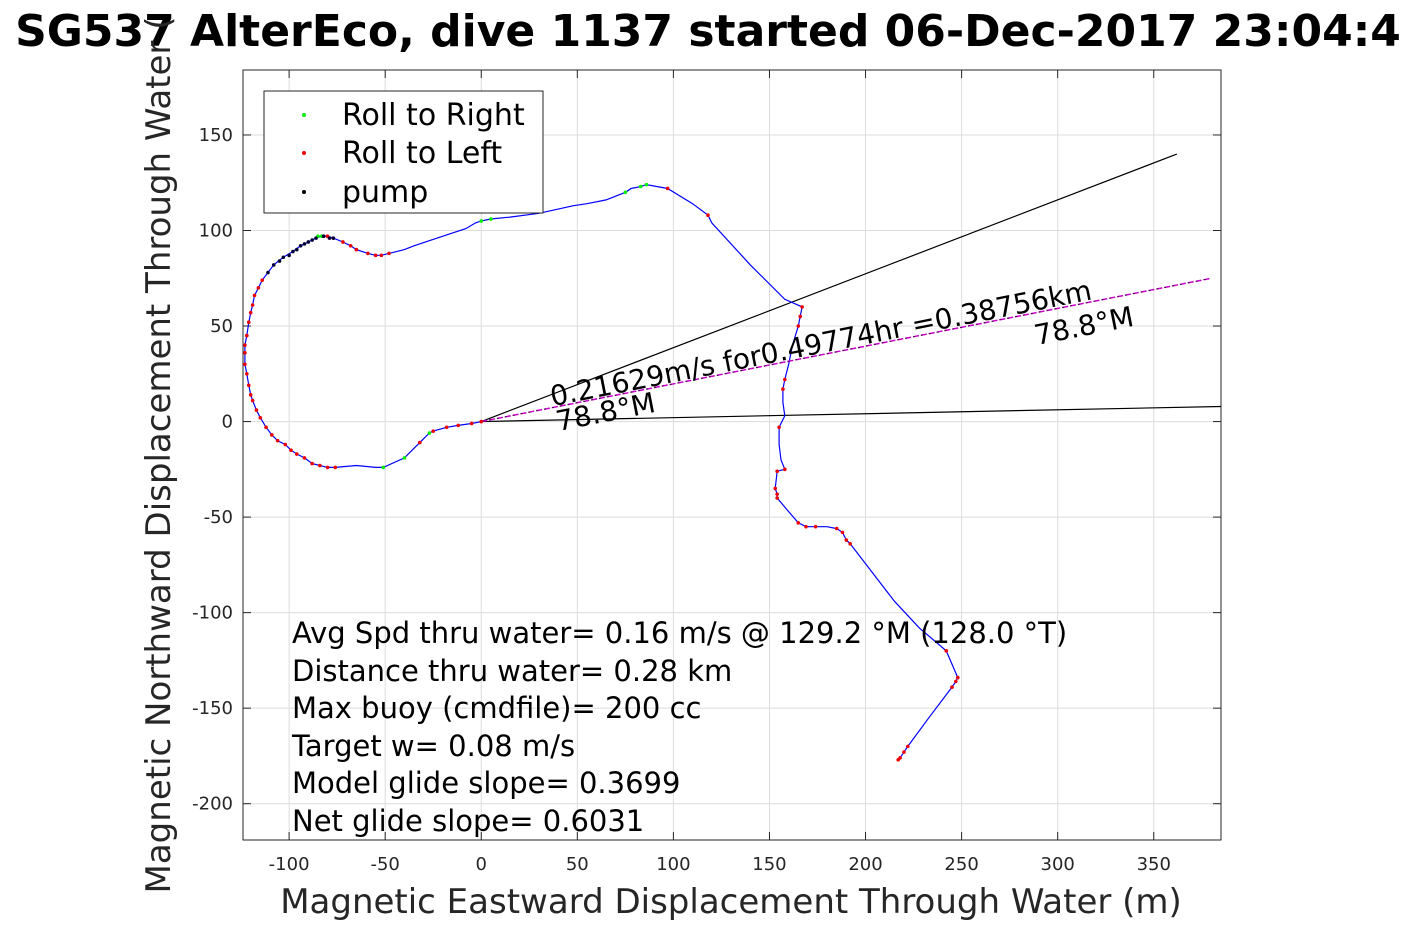 This screenshot has height=945, width=1417. I want to click on legend-label-roll-right: Roll to Right, so click(433, 115).